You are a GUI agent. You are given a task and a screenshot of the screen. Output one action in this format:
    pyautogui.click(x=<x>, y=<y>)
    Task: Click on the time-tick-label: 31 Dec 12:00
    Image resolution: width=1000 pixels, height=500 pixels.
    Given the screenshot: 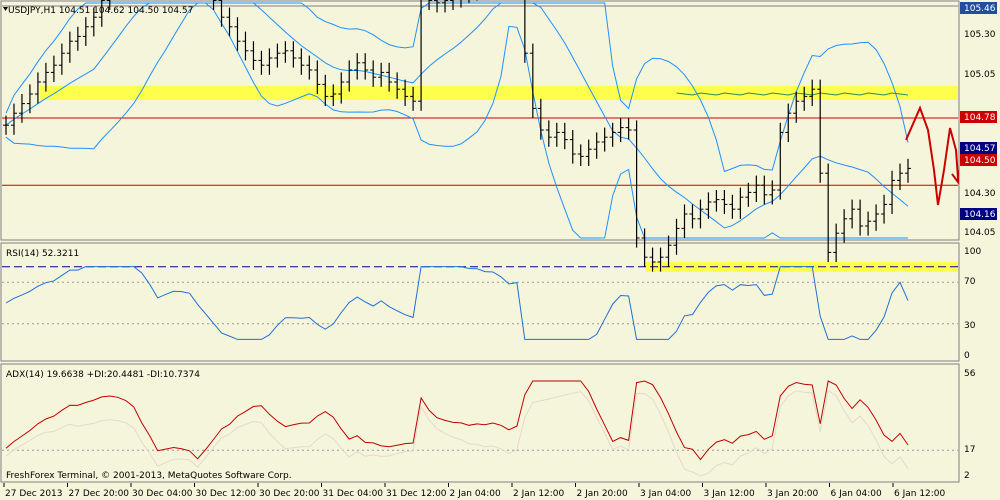 What is the action you would take?
    pyautogui.click(x=416, y=494)
    